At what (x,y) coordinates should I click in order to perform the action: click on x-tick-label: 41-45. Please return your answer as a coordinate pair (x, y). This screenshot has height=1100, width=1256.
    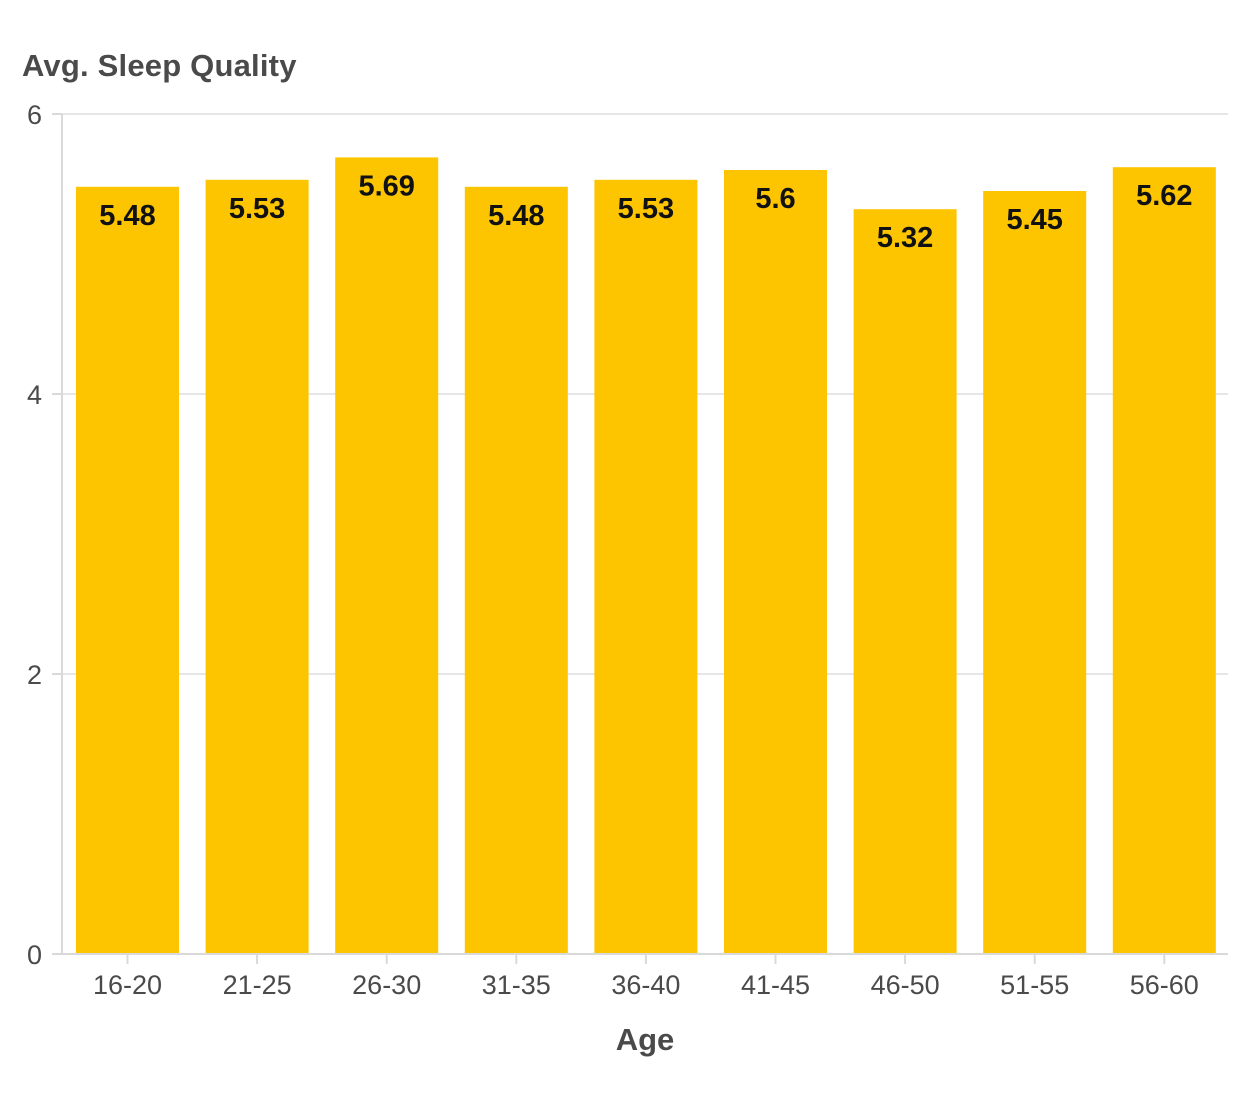
    Looking at the image, I should click on (775, 985).